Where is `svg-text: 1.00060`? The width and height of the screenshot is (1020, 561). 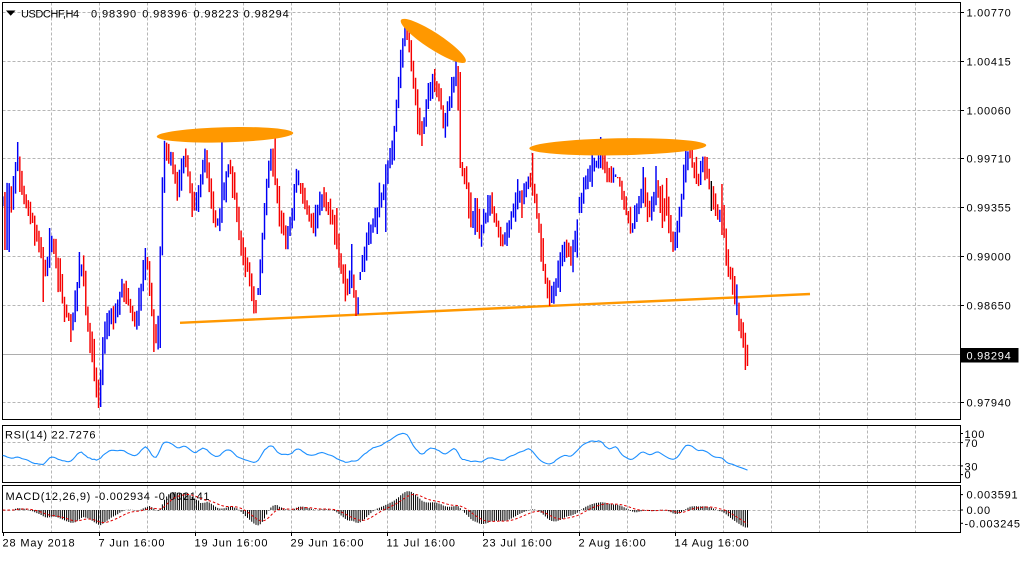 svg-text: 1.00060 is located at coordinates (989, 112).